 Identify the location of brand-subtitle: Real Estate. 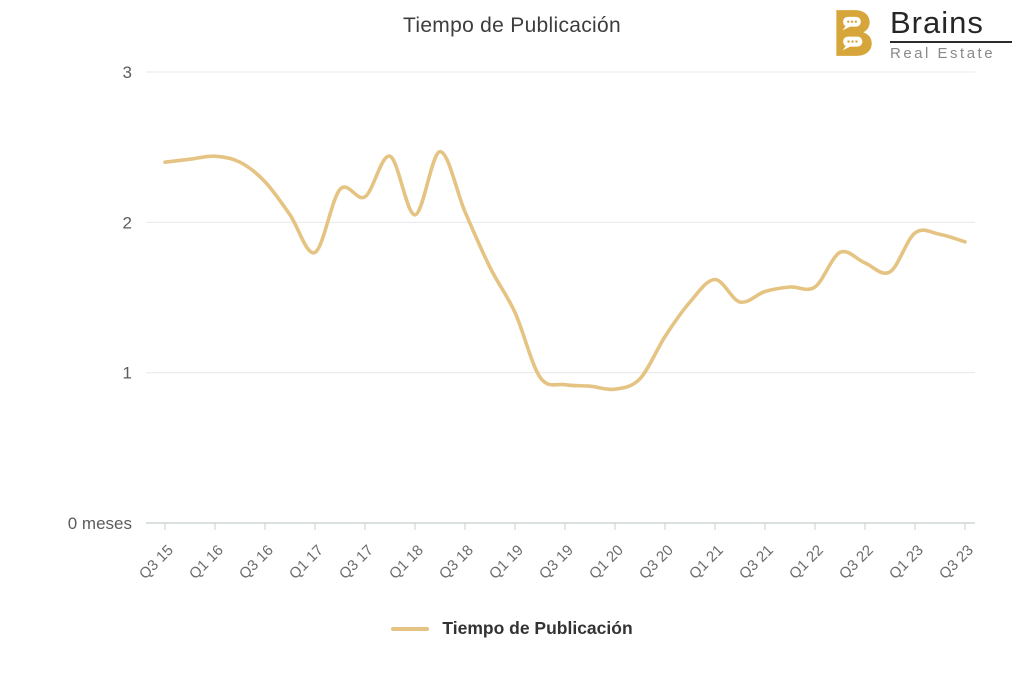
(943, 53).